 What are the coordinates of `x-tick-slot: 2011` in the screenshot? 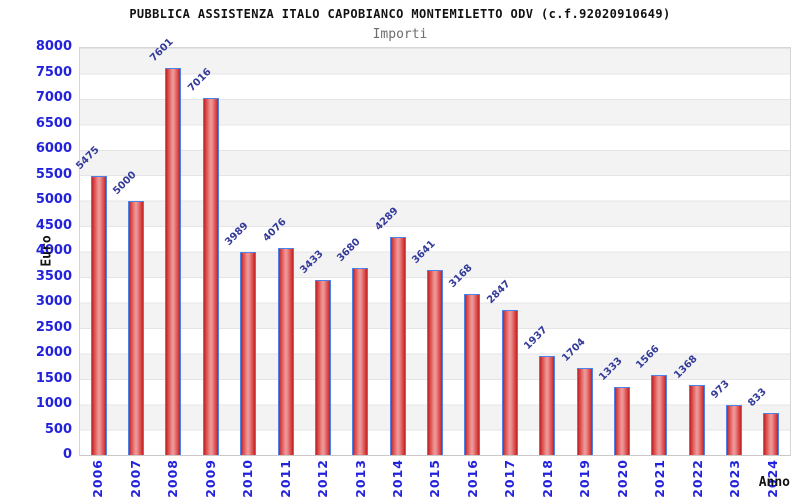 It's located at (284, 479).